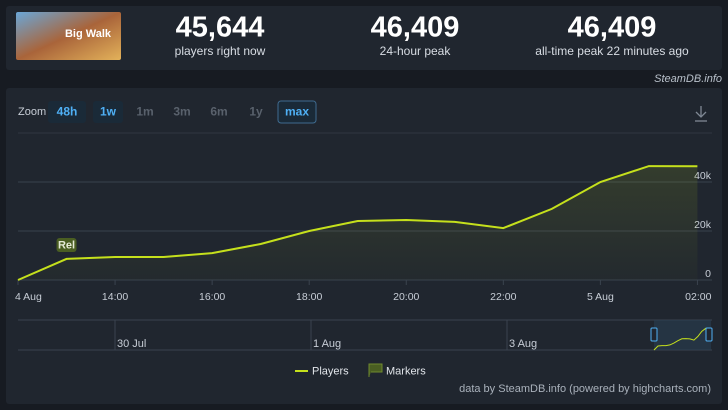 Image resolution: width=728 pixels, height=410 pixels. Describe the element at coordinates (218, 112) in the screenshot. I see `zoom-button: 6m` at that location.